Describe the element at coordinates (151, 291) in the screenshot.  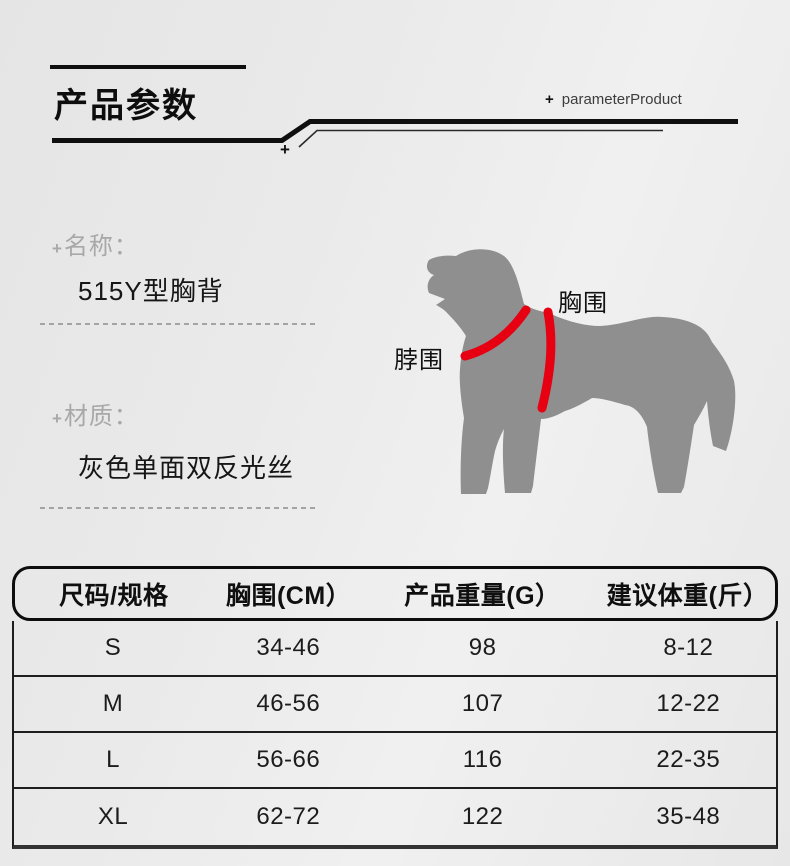
I see `spec-value-name: 515Y型胸背` at that location.